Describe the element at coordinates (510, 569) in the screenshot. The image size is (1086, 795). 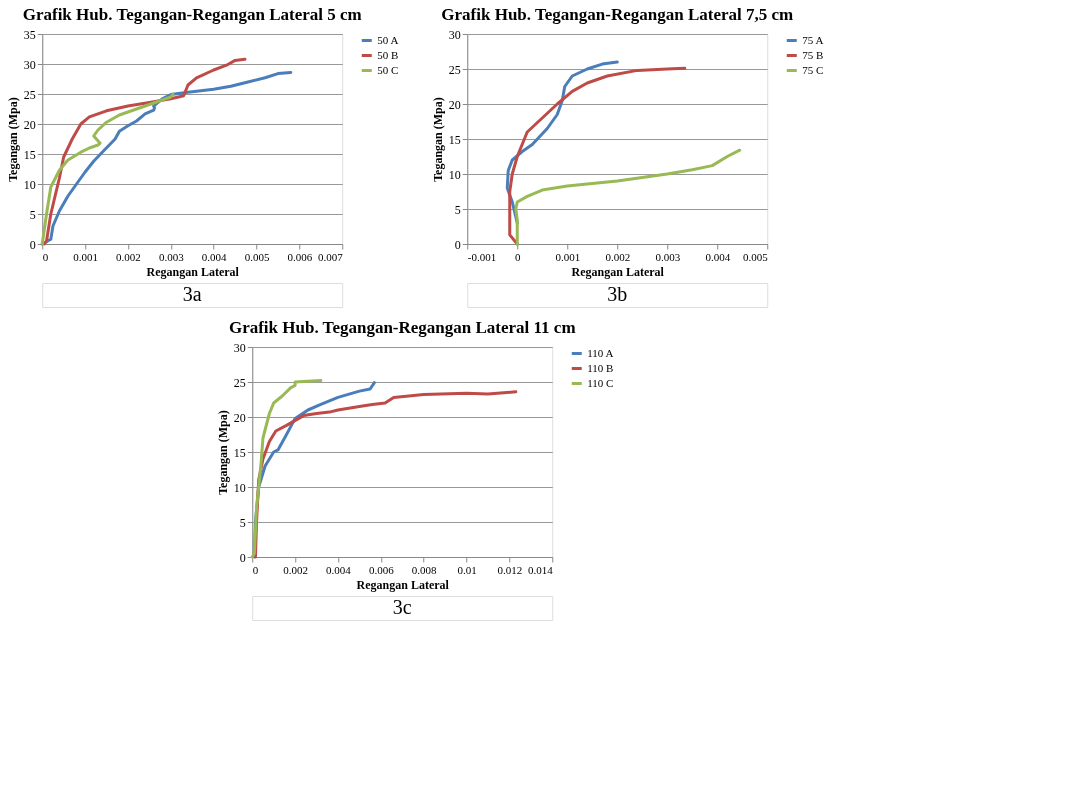
I see `x-tick-label: 0.012` at that location.